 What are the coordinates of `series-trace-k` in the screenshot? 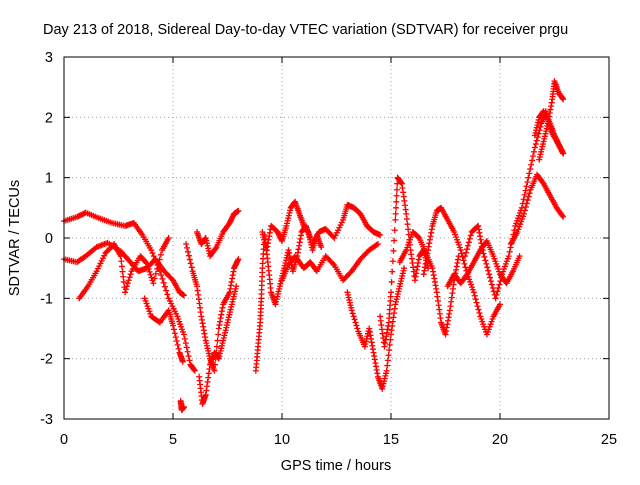 It's located at (330, 262).